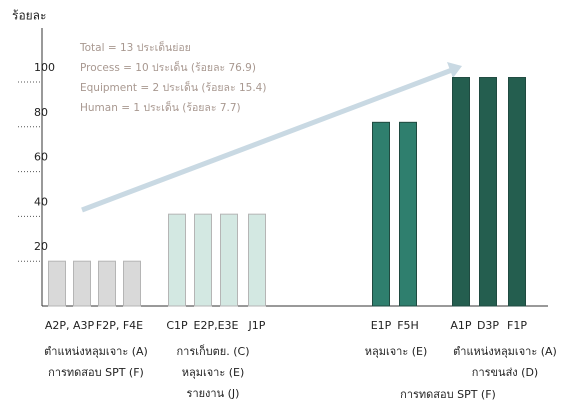  I want to click on x-tick-label: C1P, so click(177, 325).